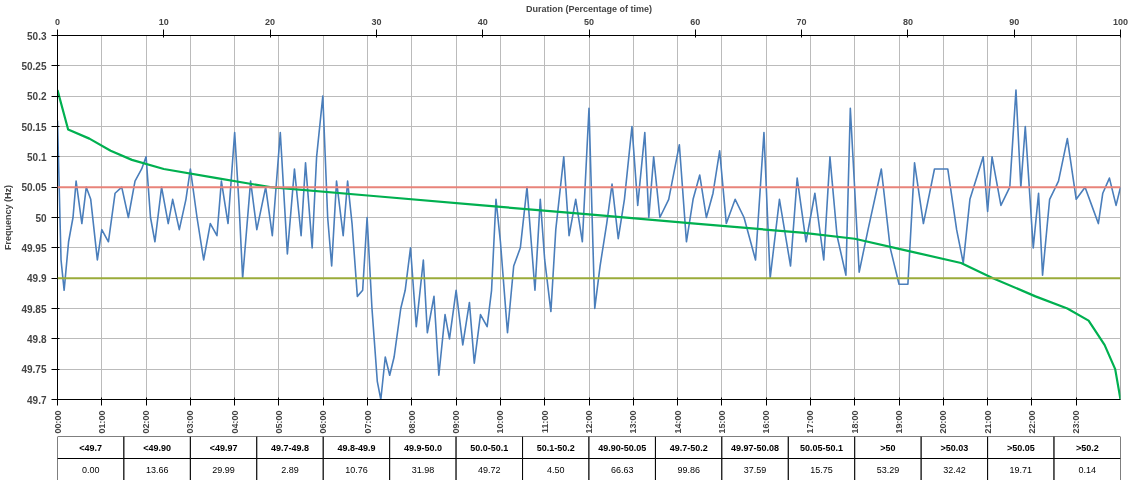 The height and width of the screenshot is (482, 1128). Describe the element at coordinates (37, 339) in the screenshot. I see `y-tick-label: 49.8` at that location.